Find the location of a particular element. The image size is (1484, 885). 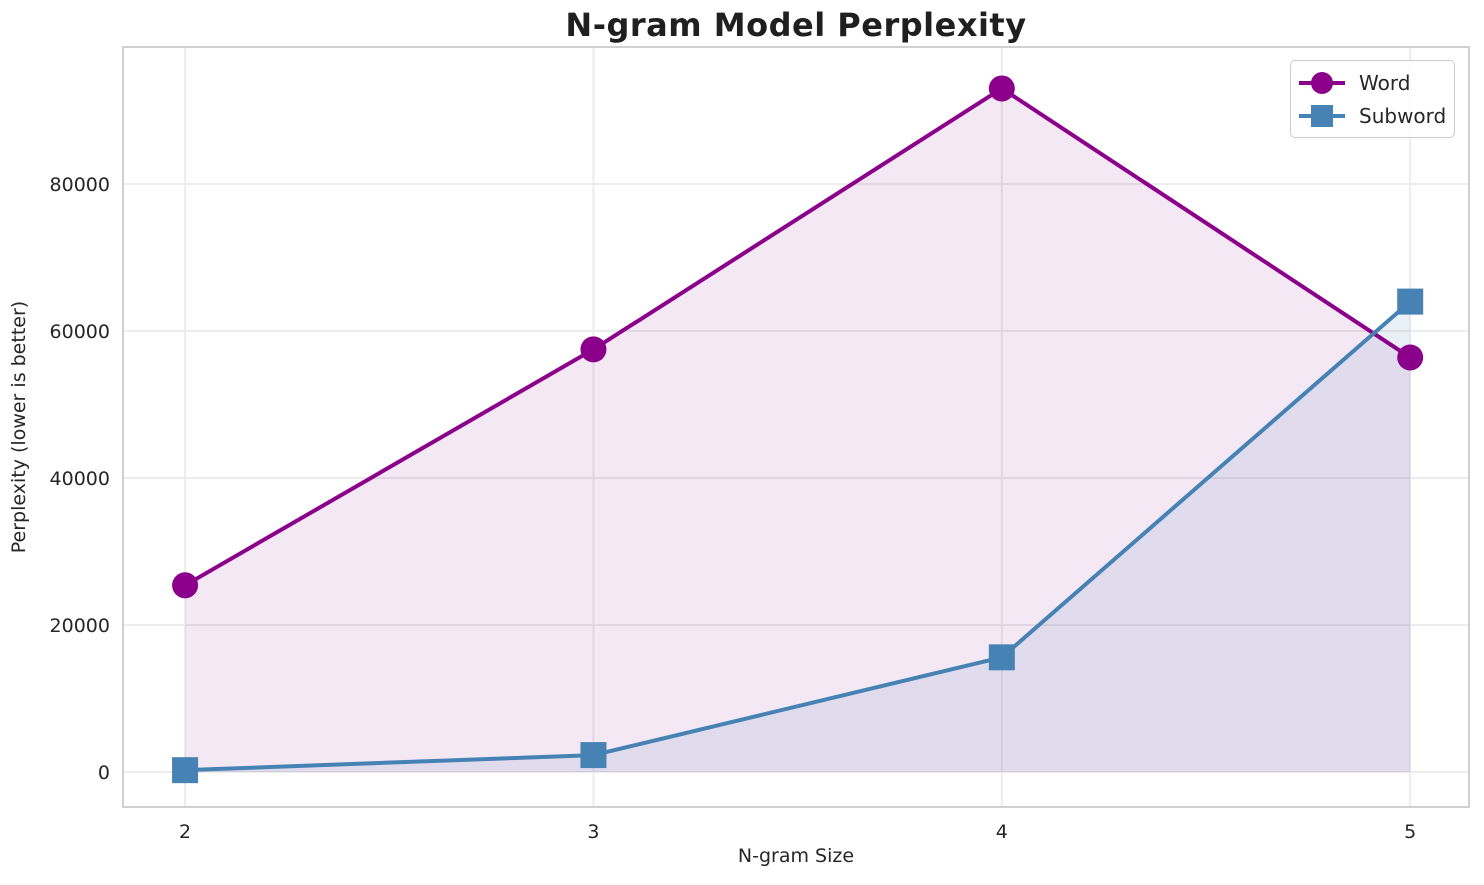

x-tick-label: 3 is located at coordinates (593, 832).